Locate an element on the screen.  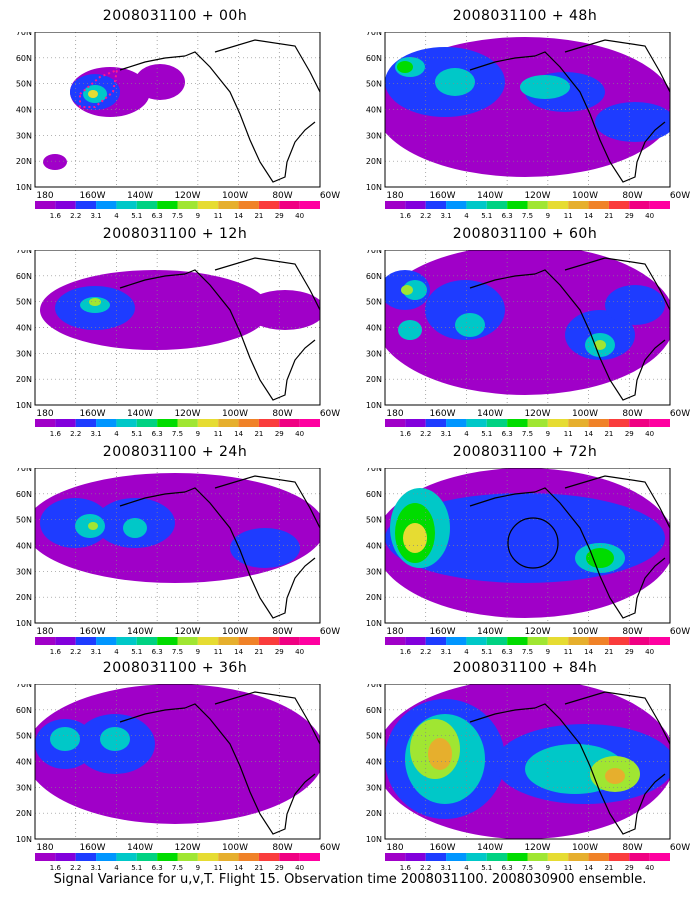
colorbar-label: 29 is located at coordinates (279, 216).